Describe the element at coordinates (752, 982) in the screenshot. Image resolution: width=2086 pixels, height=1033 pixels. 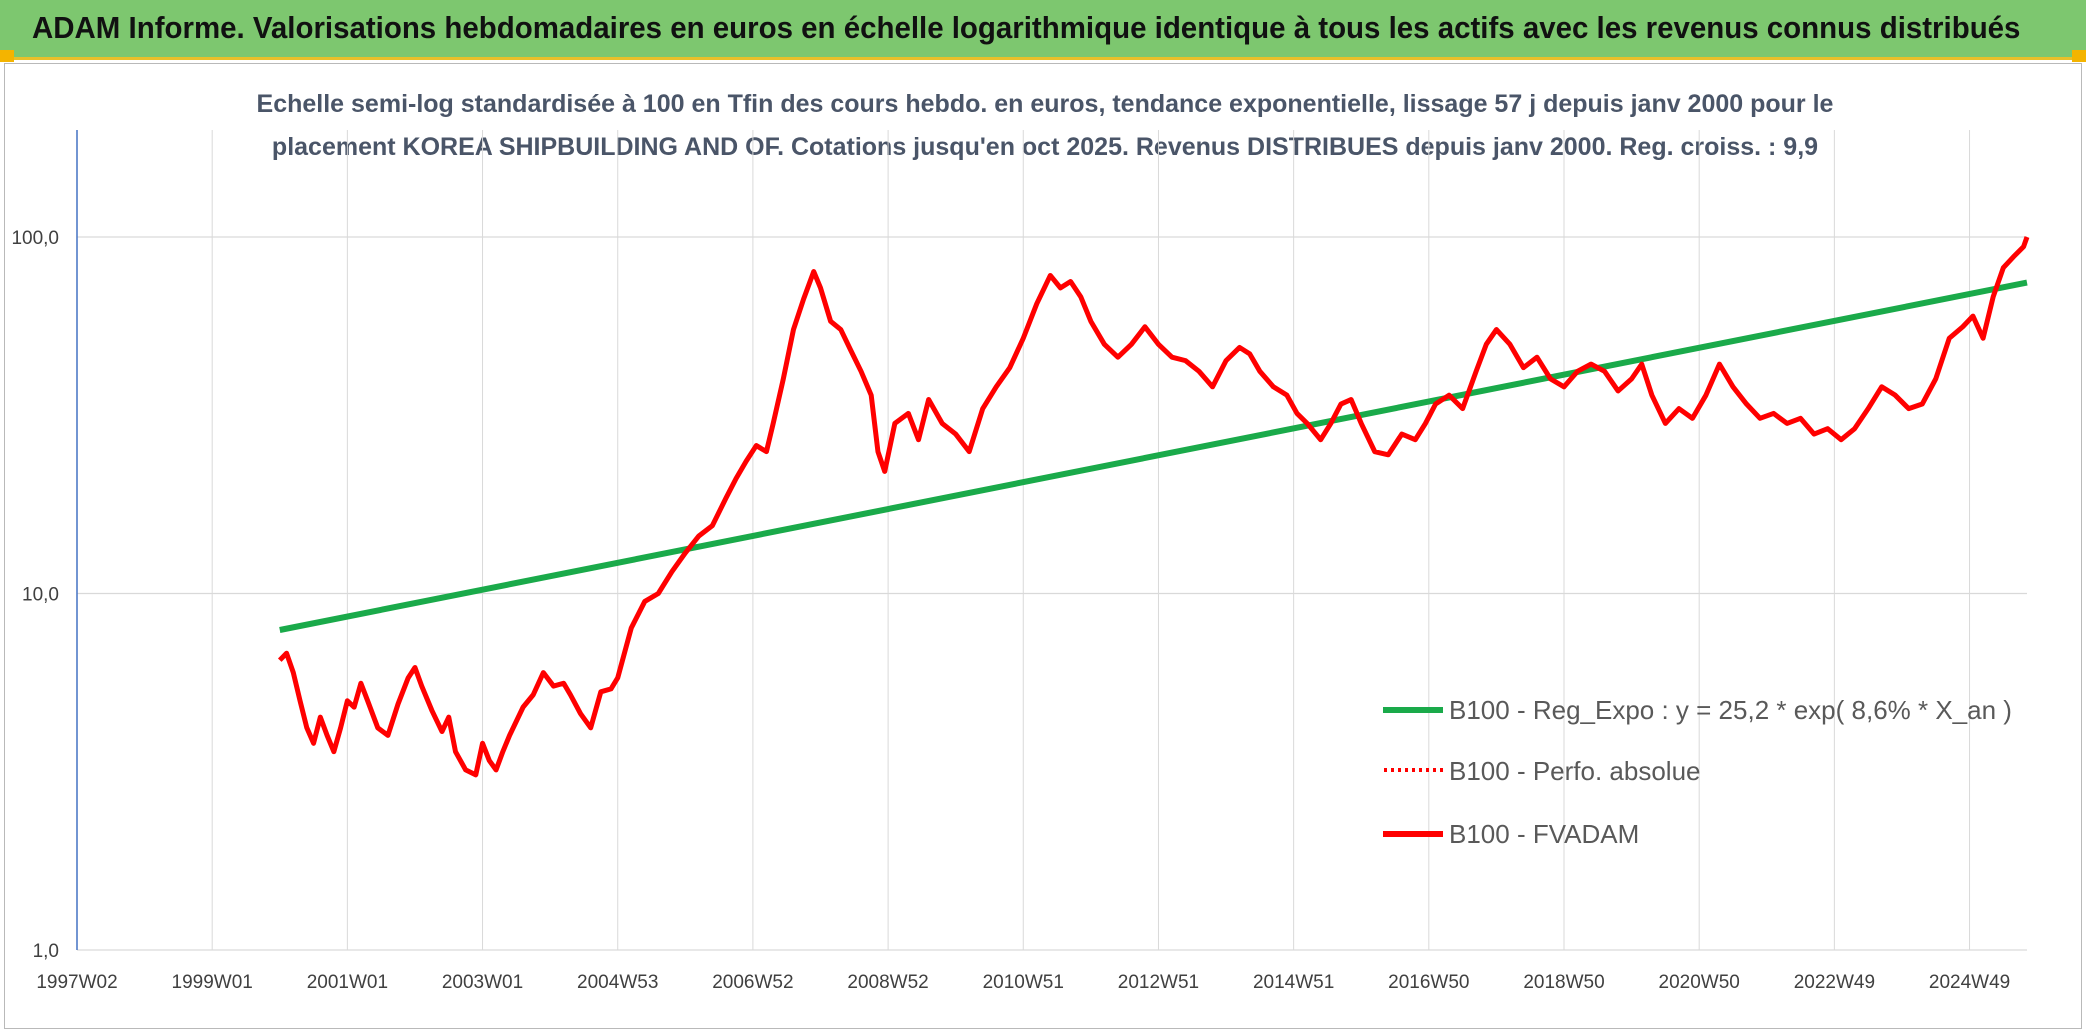
I see `x-tick-label: 2006W52` at that location.